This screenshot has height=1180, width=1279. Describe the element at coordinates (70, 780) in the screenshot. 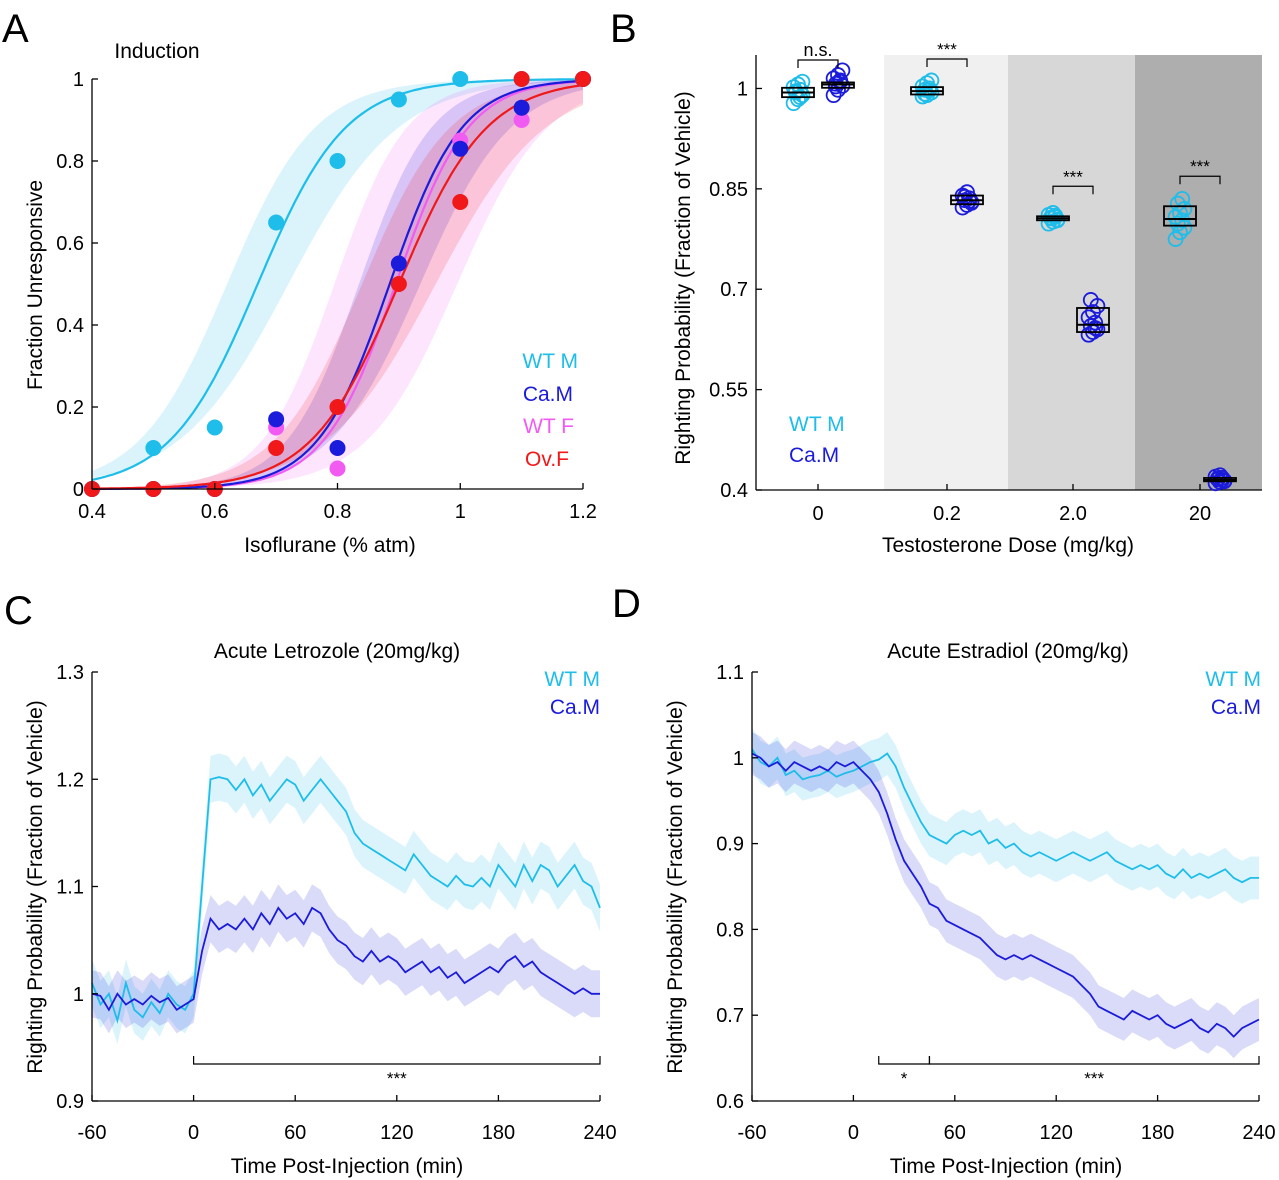

I see `panel-c-y-tick-label: 1.2` at that location.